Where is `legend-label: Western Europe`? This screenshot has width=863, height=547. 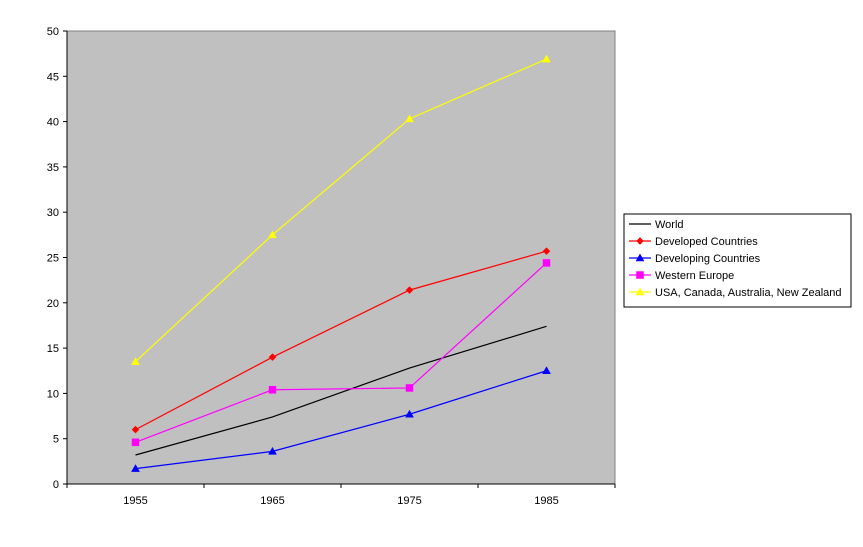 legend-label: Western Europe is located at coordinates (694, 276).